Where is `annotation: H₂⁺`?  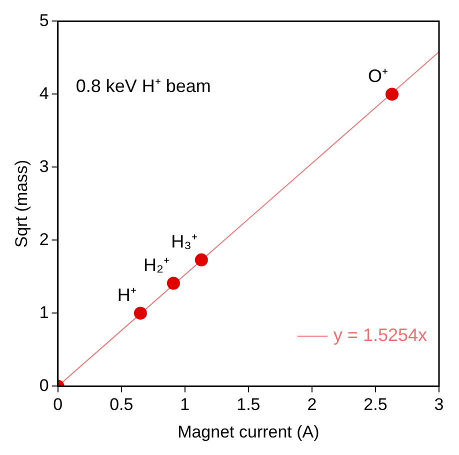 annotation: H₂⁺ is located at coordinates (156, 264).